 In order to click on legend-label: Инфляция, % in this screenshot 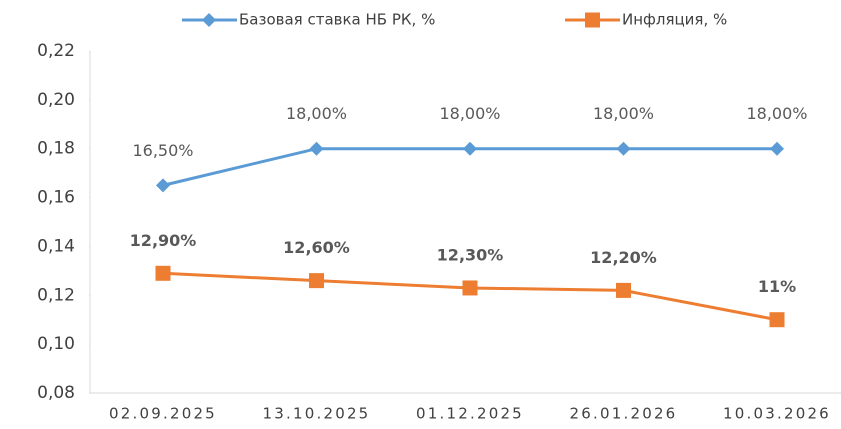, I will do `click(674, 20)`.